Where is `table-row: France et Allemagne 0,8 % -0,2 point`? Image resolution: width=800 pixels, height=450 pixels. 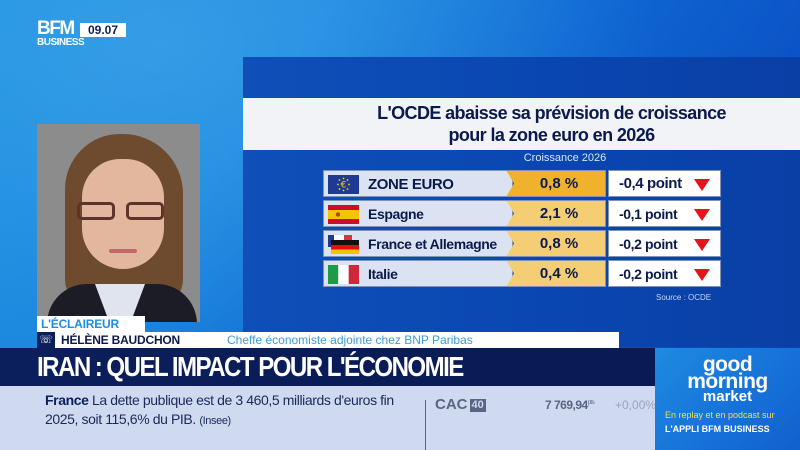 table-row: France et Allemagne 0,8 % -0,2 point is located at coordinates (522, 244).